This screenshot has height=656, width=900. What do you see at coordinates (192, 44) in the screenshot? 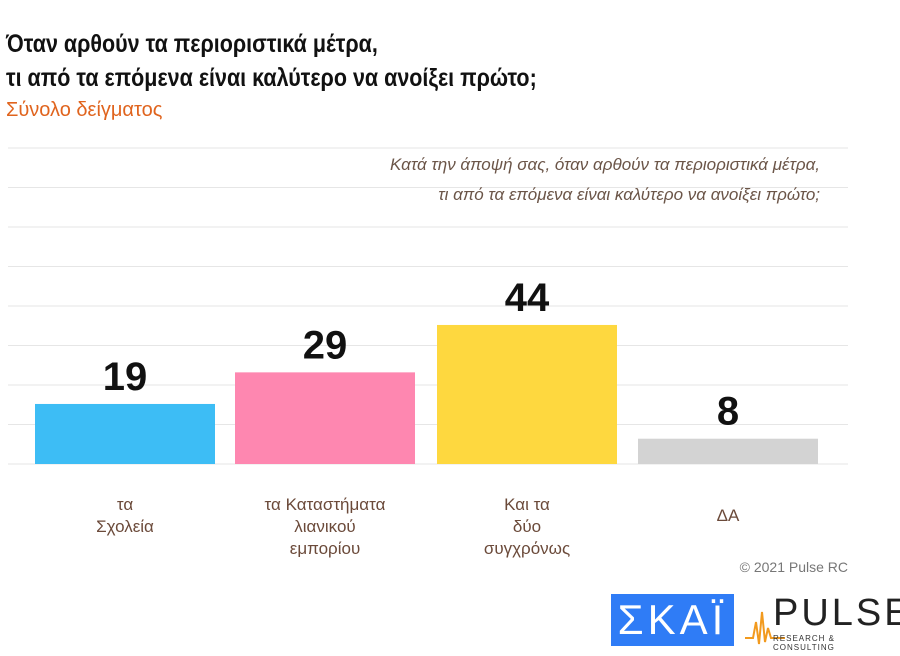
I see `chart-title-line1: Όταν αρθούν τα περιοριστικά μέτρα,` at bounding box center [192, 44].